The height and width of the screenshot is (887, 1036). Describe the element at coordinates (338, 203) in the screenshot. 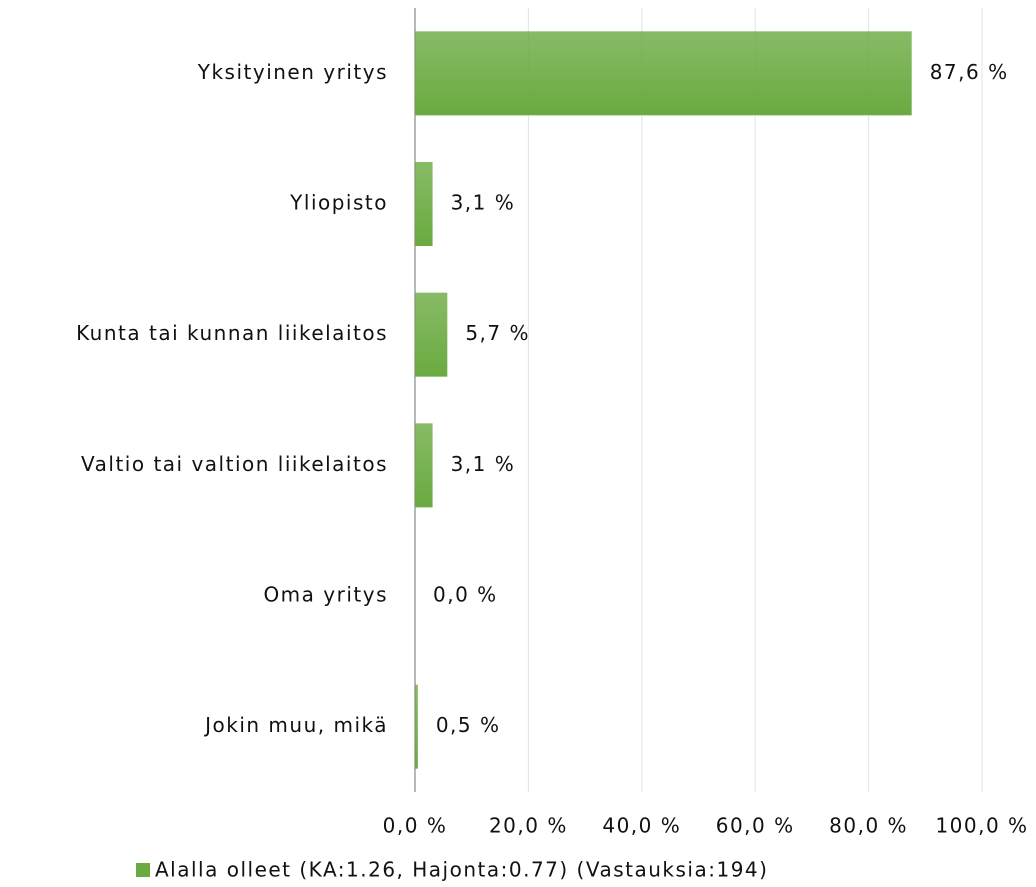

I see `y-tick-label: Yliopisto` at that location.